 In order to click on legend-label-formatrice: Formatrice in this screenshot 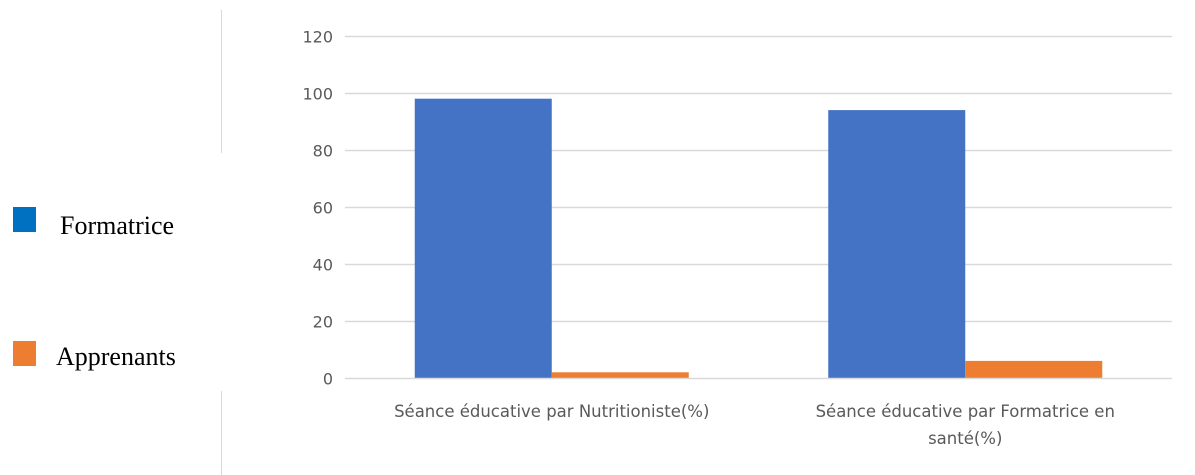, I will do `click(117, 225)`.